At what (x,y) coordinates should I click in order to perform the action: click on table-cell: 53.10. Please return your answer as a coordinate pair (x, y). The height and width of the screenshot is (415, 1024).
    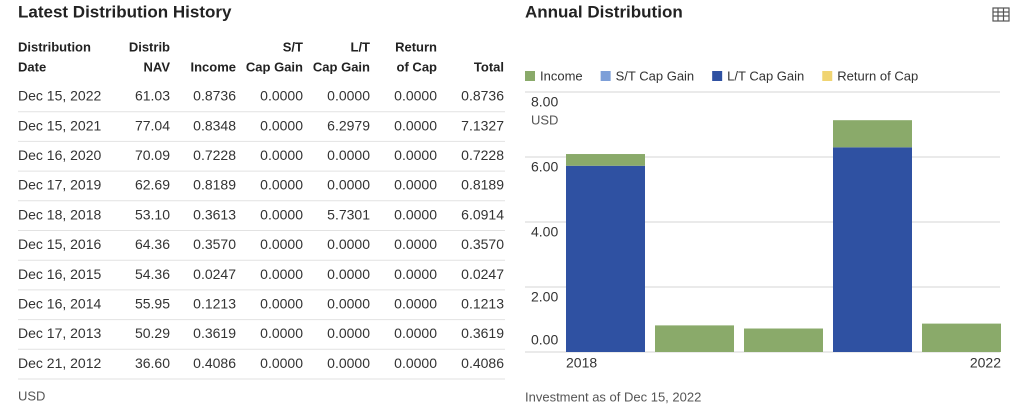
    Looking at the image, I should click on (152, 214).